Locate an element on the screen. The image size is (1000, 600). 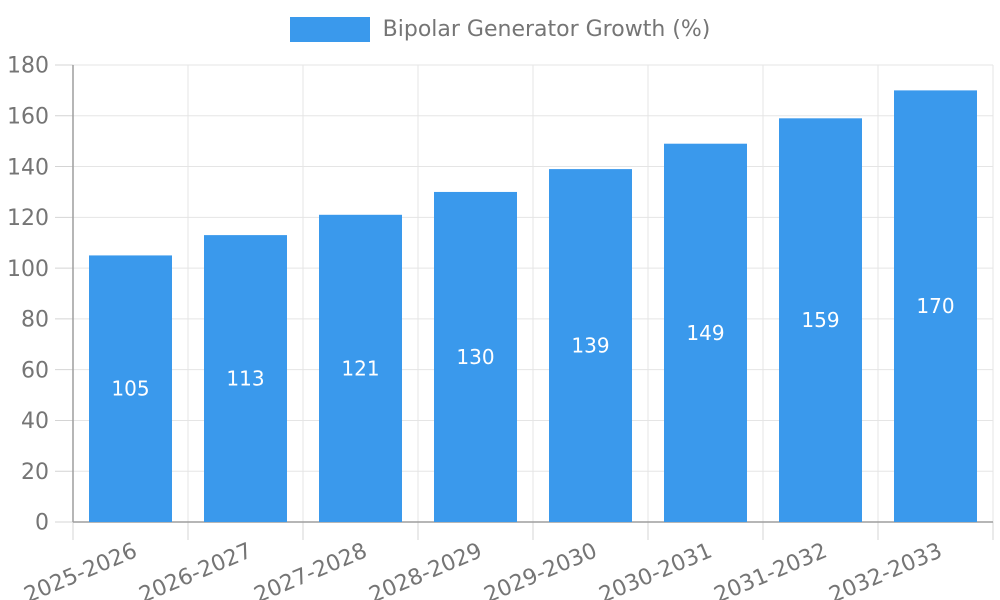
y-axis-label: 40 is located at coordinates (35, 421).